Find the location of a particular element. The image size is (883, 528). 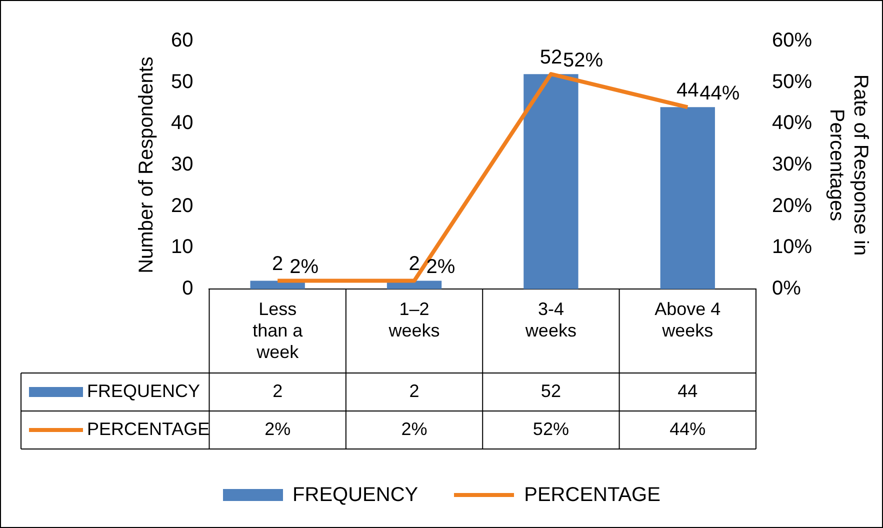

y2-axis-title: Rate of Response in Percentages is located at coordinates (848, 165).